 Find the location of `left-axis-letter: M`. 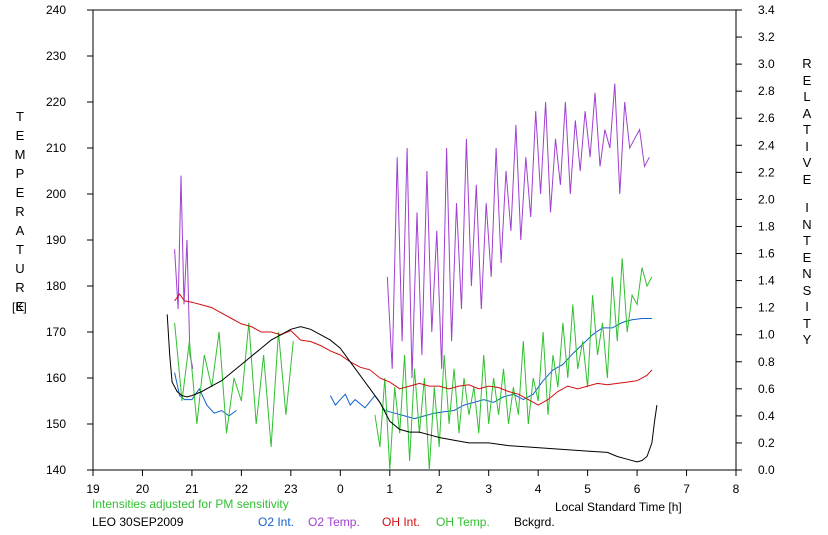

left-axis-letter: M is located at coordinates (20, 154).